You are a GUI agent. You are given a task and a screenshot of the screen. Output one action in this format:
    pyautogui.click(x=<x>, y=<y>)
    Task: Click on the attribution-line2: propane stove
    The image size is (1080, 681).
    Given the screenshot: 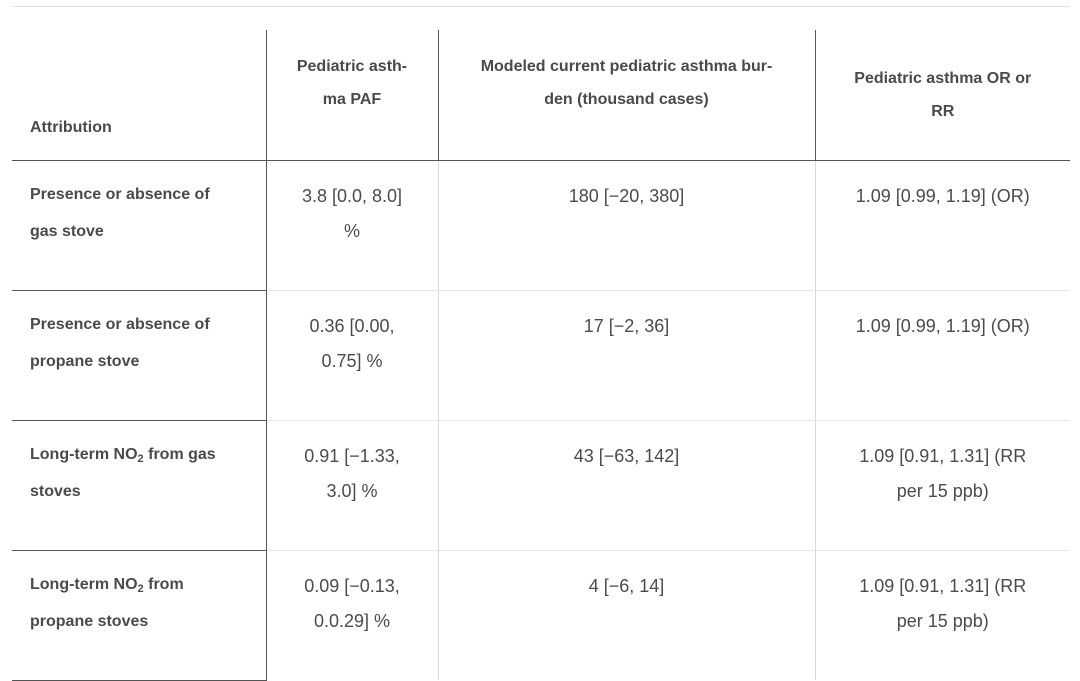 What is the action you would take?
    pyautogui.click(x=85, y=361)
    